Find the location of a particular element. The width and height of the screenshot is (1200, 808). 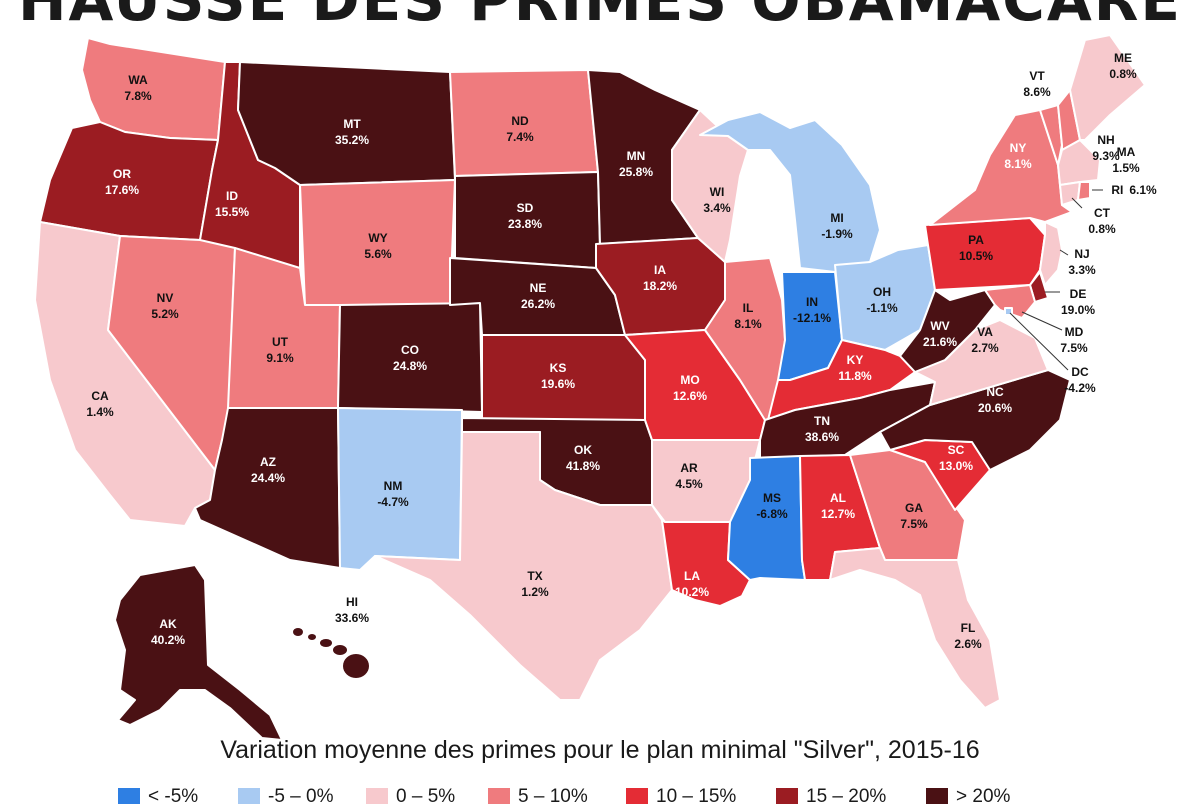

state-label-sc: SC 13.0% is located at coordinates (956, 458).